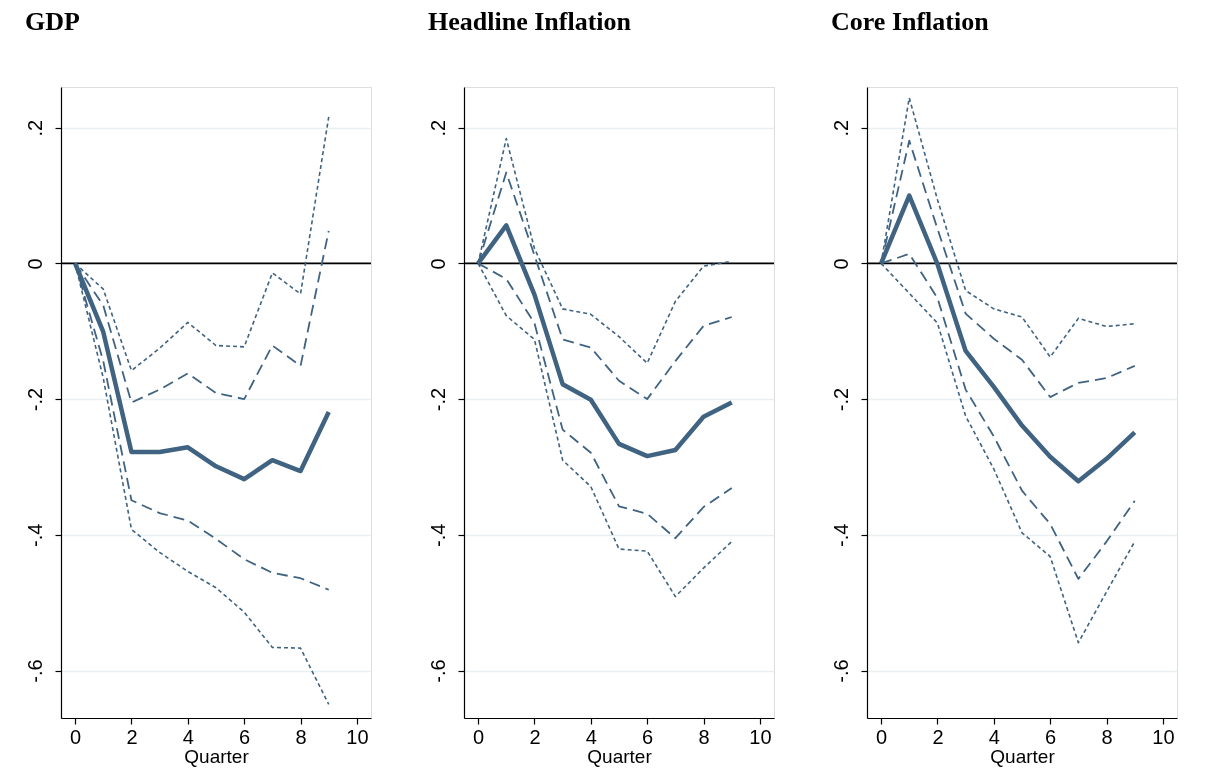  Describe the element at coordinates (910, 21) in the screenshot. I see `chart-title: Core Inflation` at that location.